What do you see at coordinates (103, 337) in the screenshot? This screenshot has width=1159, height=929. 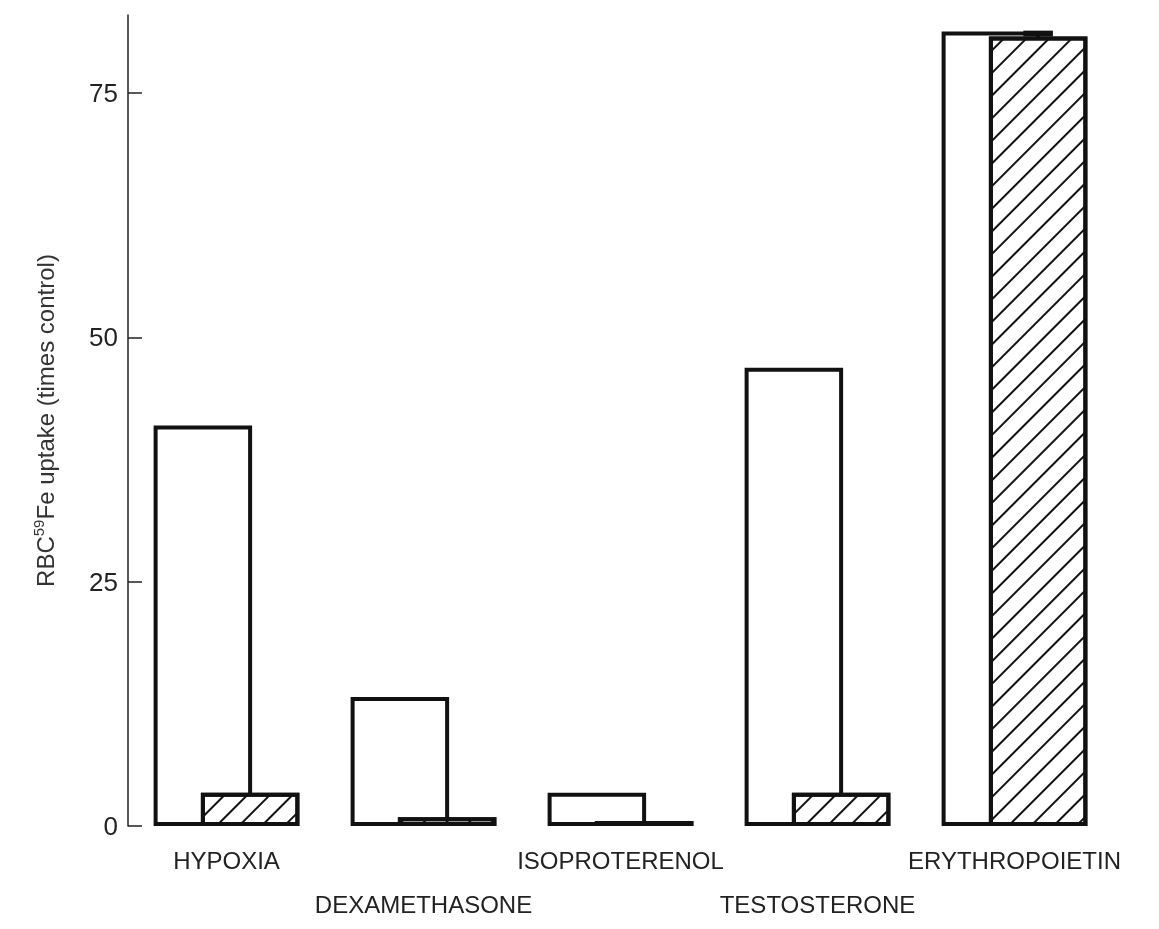 I see `y-tick-label: 50` at bounding box center [103, 337].